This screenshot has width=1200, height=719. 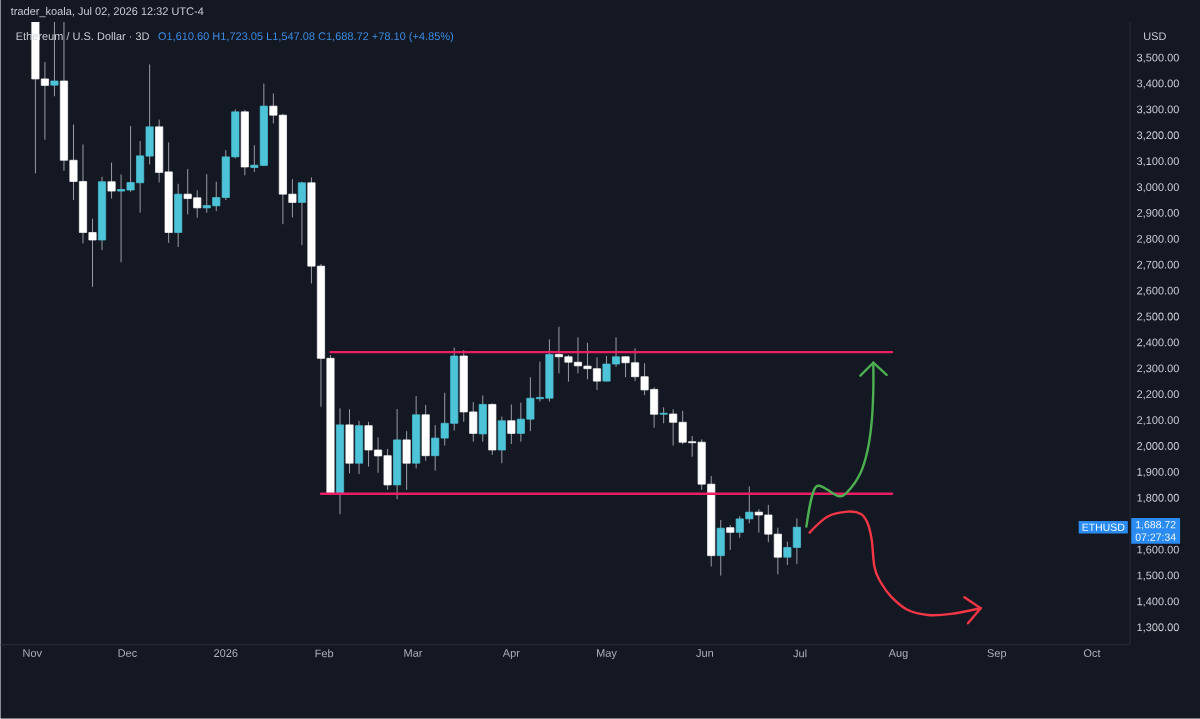 What do you see at coordinates (607, 654) in the screenshot?
I see `x-tick-label: May` at bounding box center [607, 654].